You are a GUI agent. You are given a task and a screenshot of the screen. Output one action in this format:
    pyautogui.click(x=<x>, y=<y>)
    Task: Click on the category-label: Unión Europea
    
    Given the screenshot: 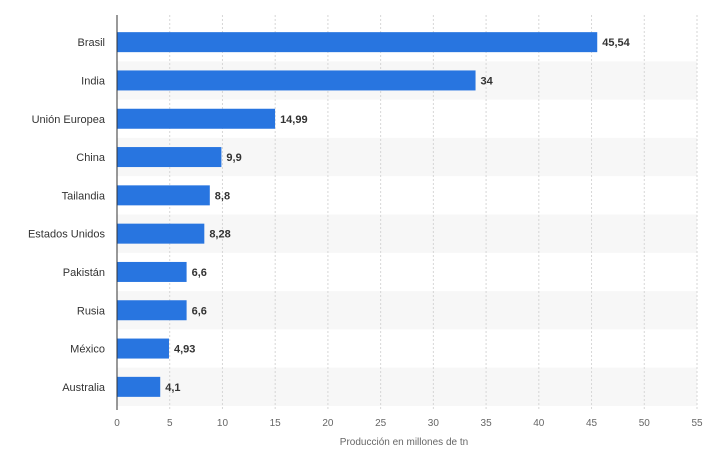 What is the action you would take?
    pyautogui.click(x=69, y=120)
    